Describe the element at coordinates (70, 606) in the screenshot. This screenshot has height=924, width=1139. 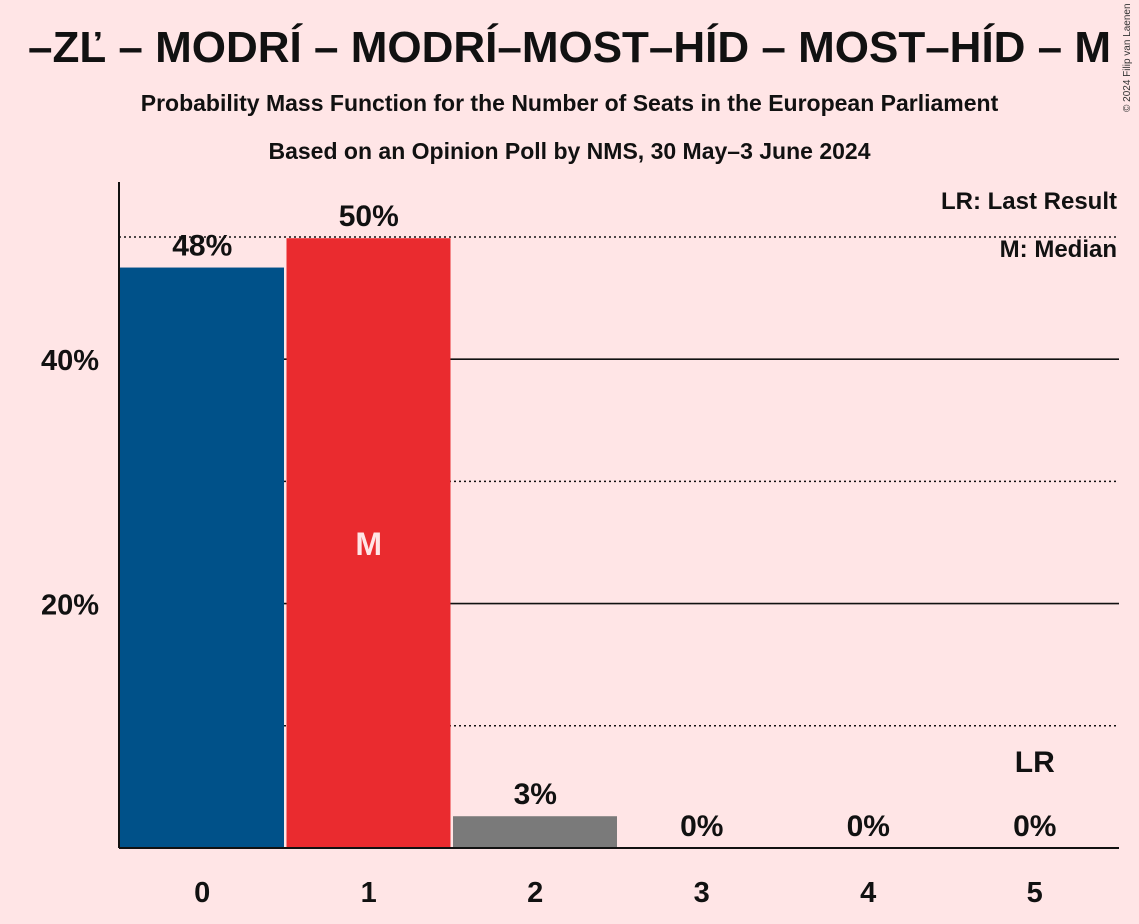
I see `y-tick-label: 20%` at that location.